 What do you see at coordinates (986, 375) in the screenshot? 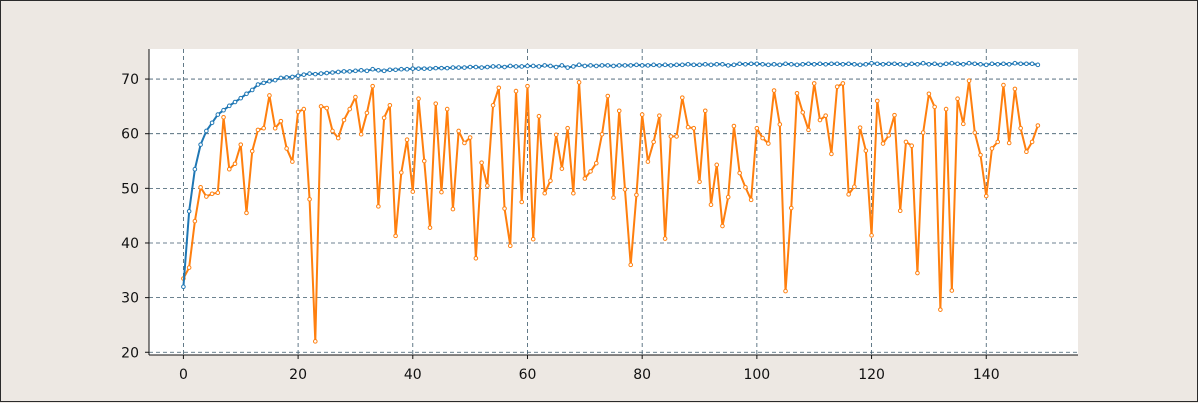
I see `x-tick-label: 140` at bounding box center [986, 375].